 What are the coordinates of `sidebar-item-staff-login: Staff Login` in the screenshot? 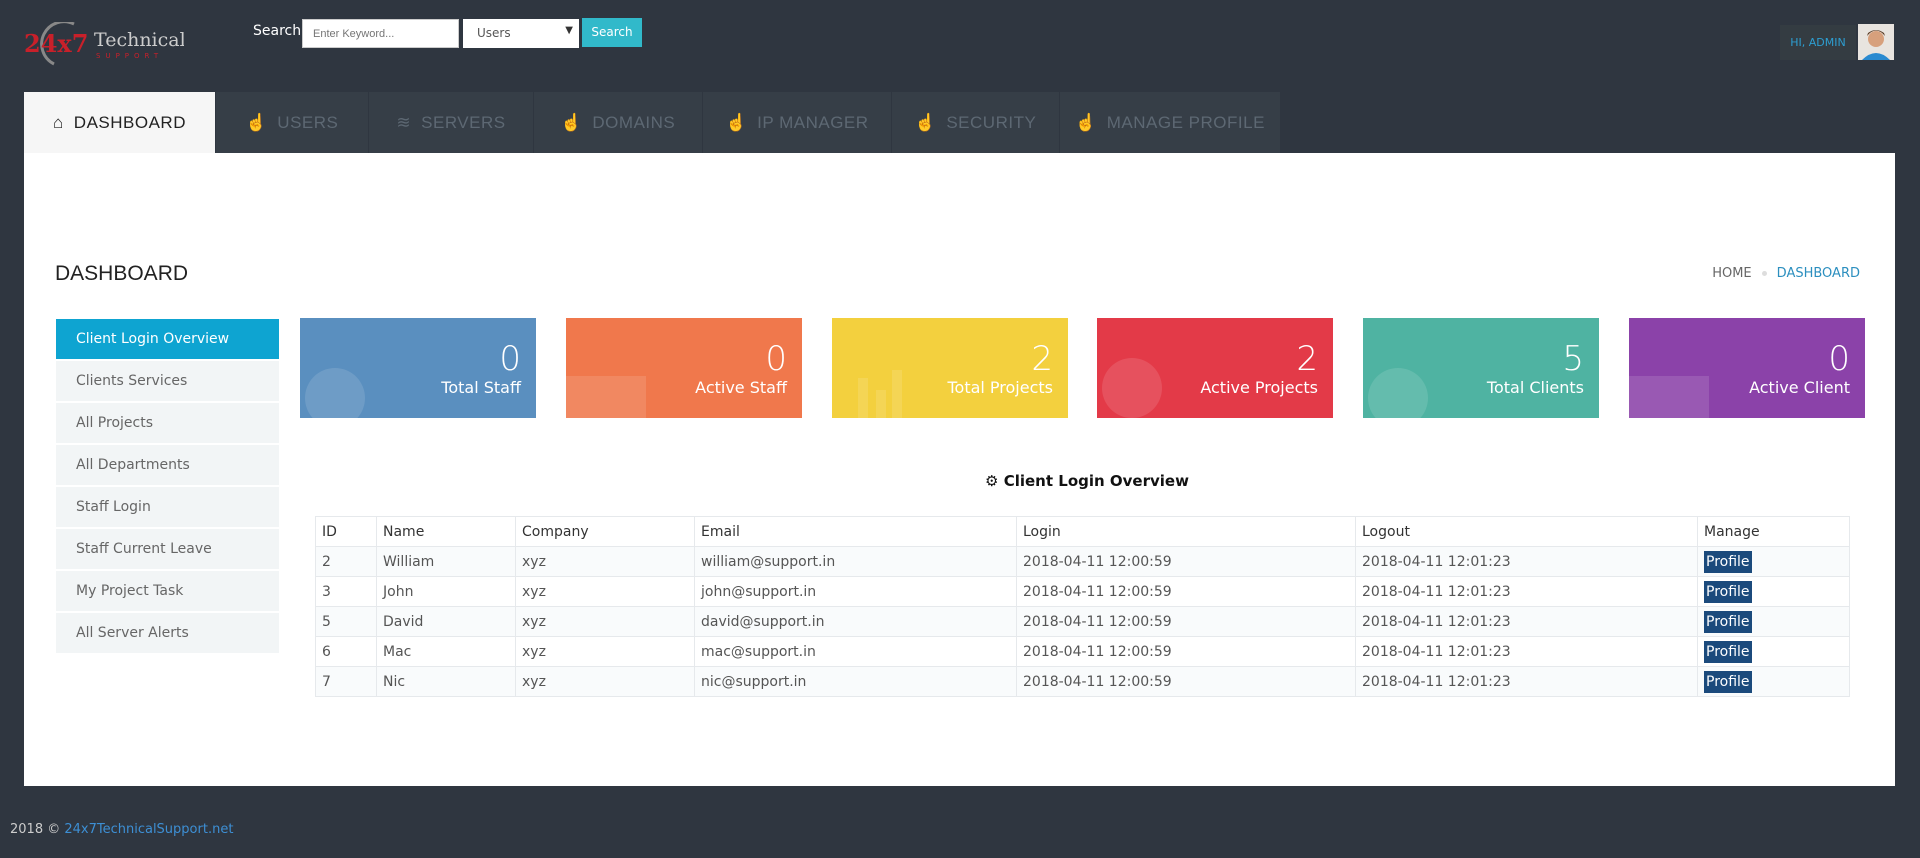 It's located at (167, 507).